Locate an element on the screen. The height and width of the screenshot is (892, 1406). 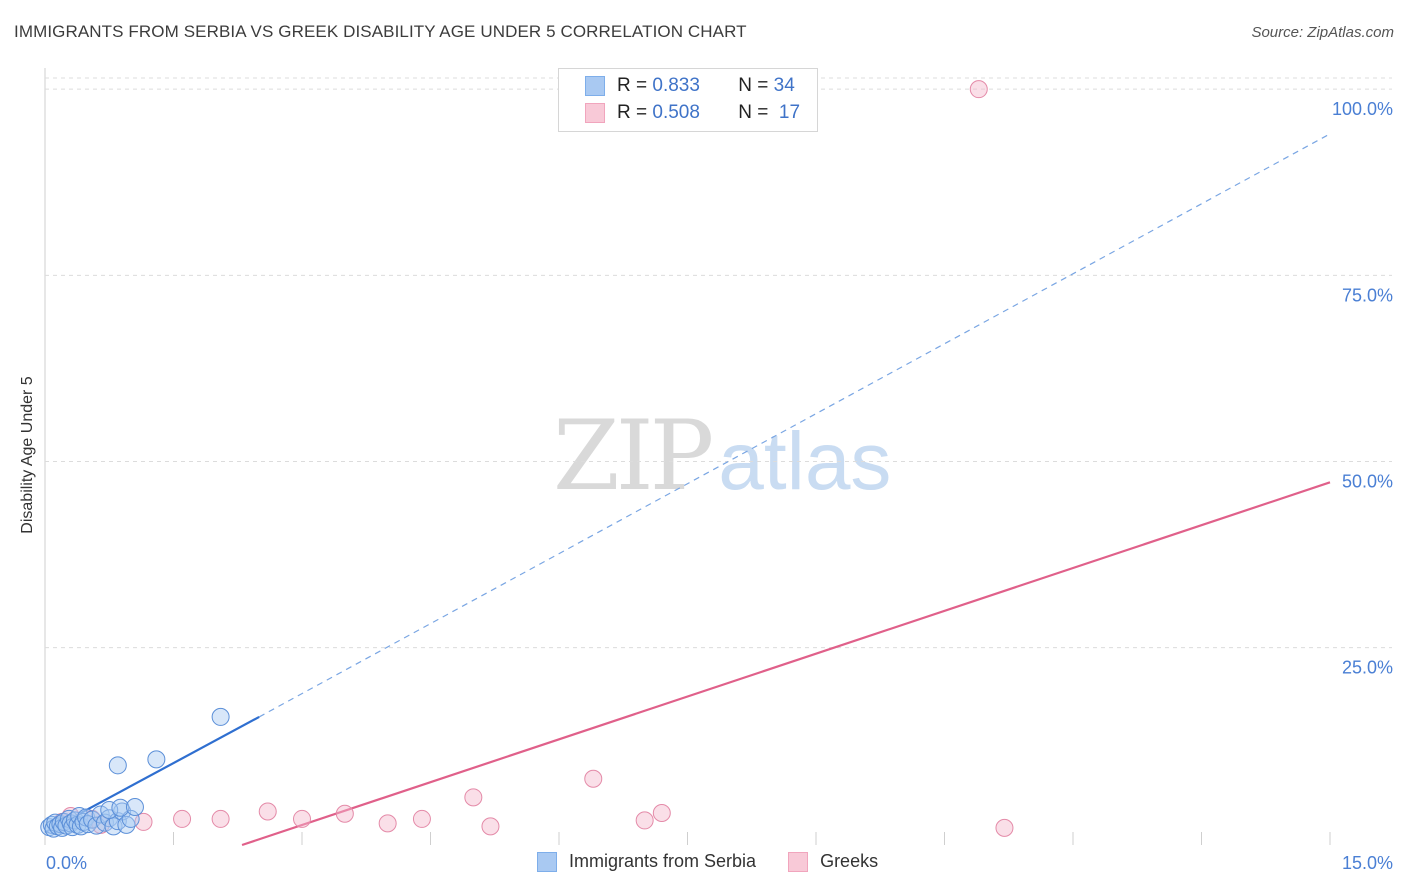
trend-line-serbia is located at coordinates (152, 774).